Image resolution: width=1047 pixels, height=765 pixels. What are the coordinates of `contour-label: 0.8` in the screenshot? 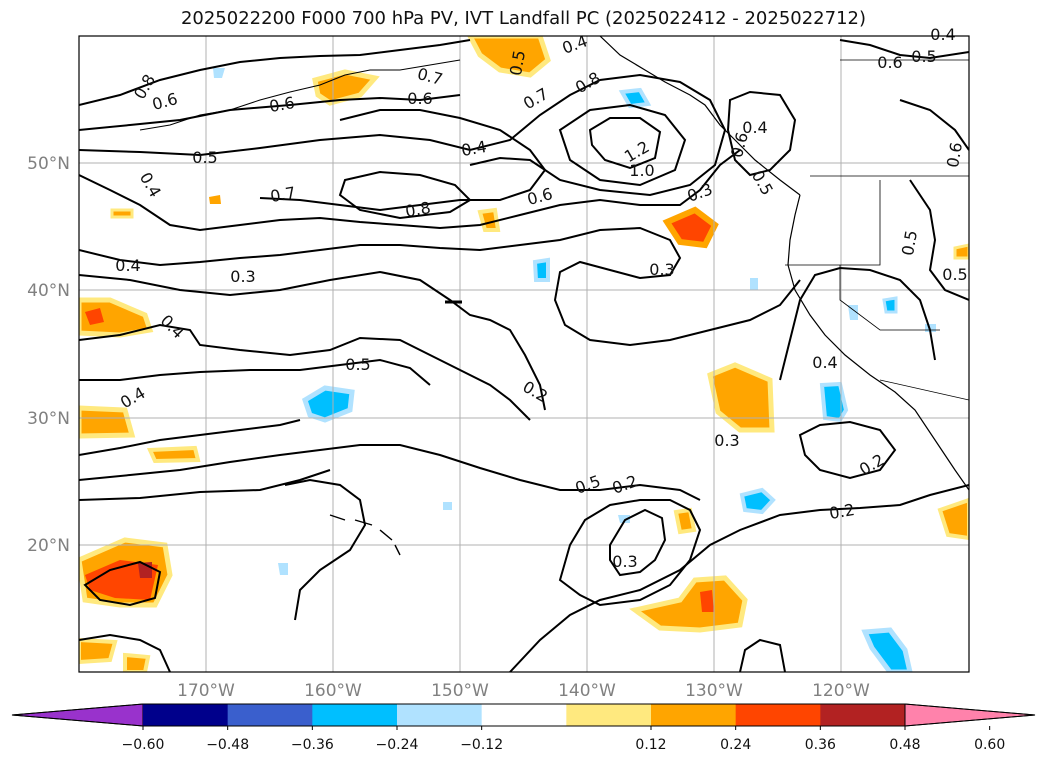 It's located at (418, 209).